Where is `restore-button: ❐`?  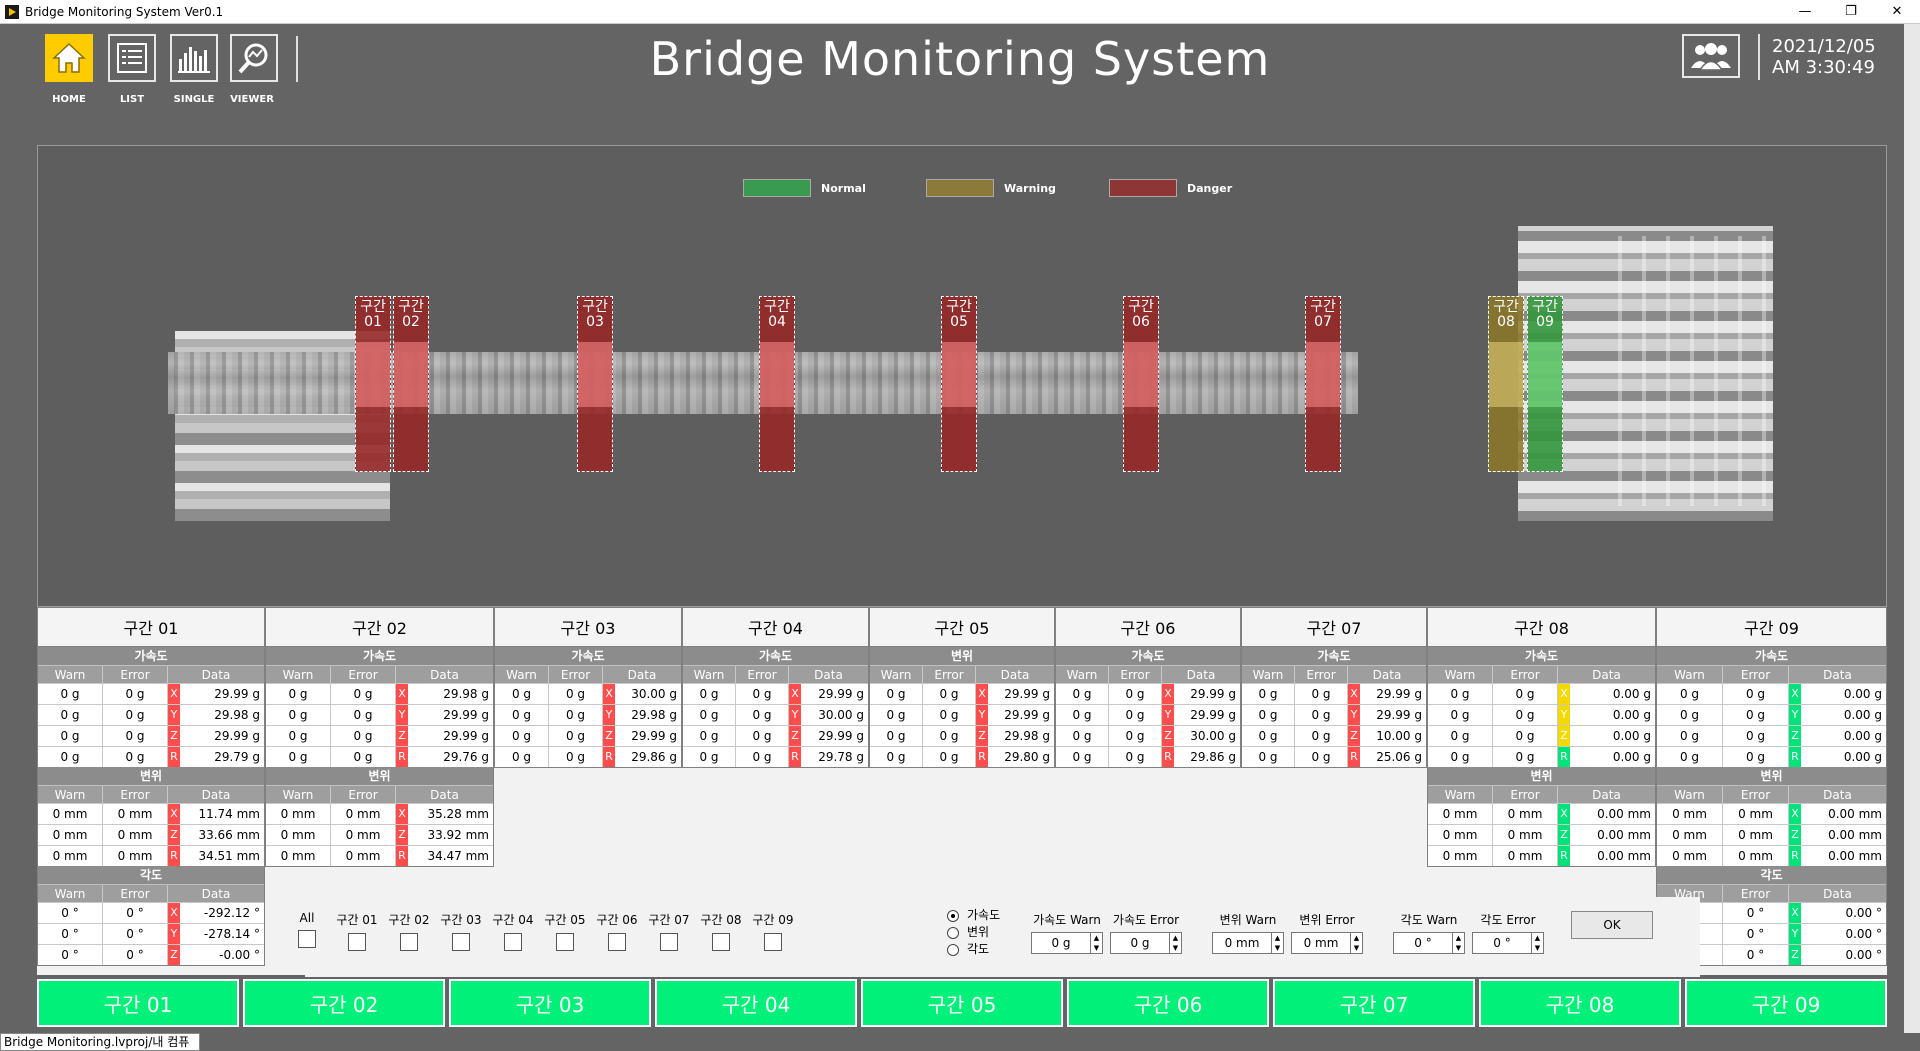 restore-button: ❐ is located at coordinates (1851, 11).